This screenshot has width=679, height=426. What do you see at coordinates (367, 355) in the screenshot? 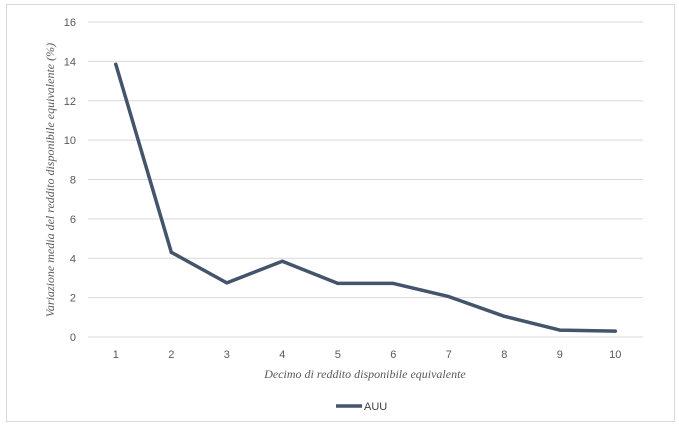
I see `x-axis-ticks: 1 2 3 4 5 6 7 8 9 10` at bounding box center [367, 355].